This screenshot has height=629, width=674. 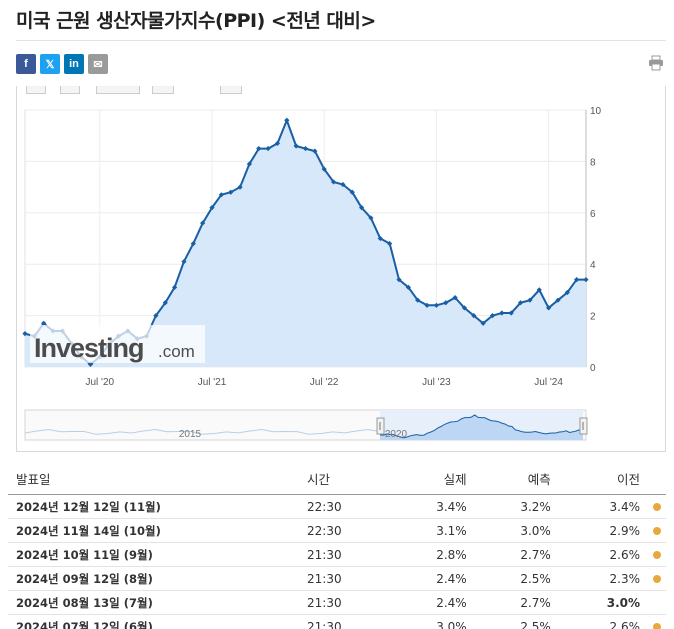 I want to click on x-tick-label: Jul '21, so click(x=212, y=382).